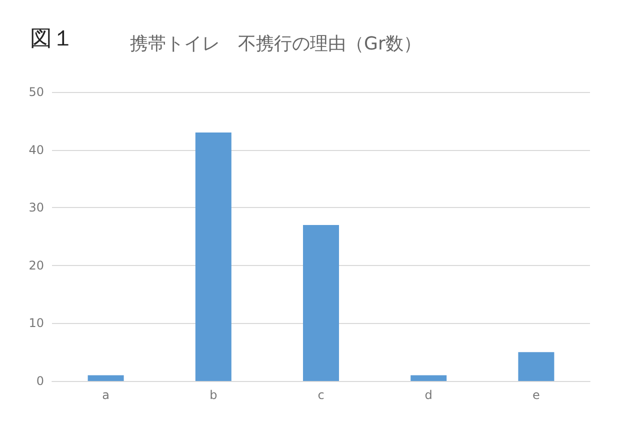 This screenshot has width=630, height=421. What do you see at coordinates (36, 92) in the screenshot?
I see `y-tick-label: 50` at bounding box center [36, 92].